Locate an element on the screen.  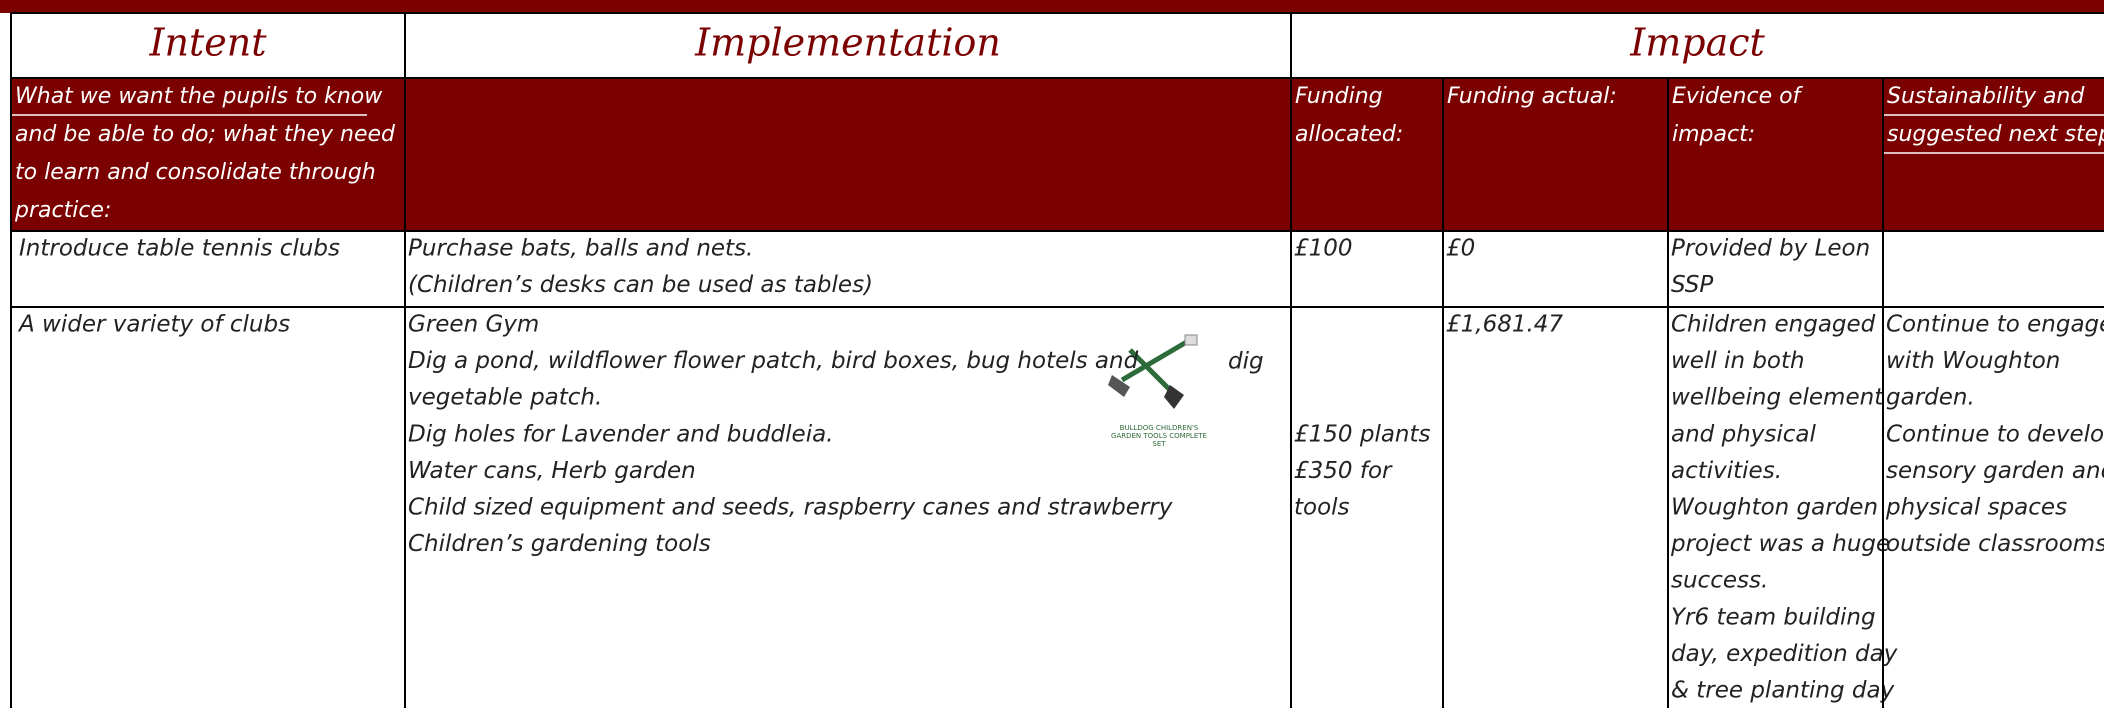
subheader-text: Funding is located at coordinates (1339, 96).